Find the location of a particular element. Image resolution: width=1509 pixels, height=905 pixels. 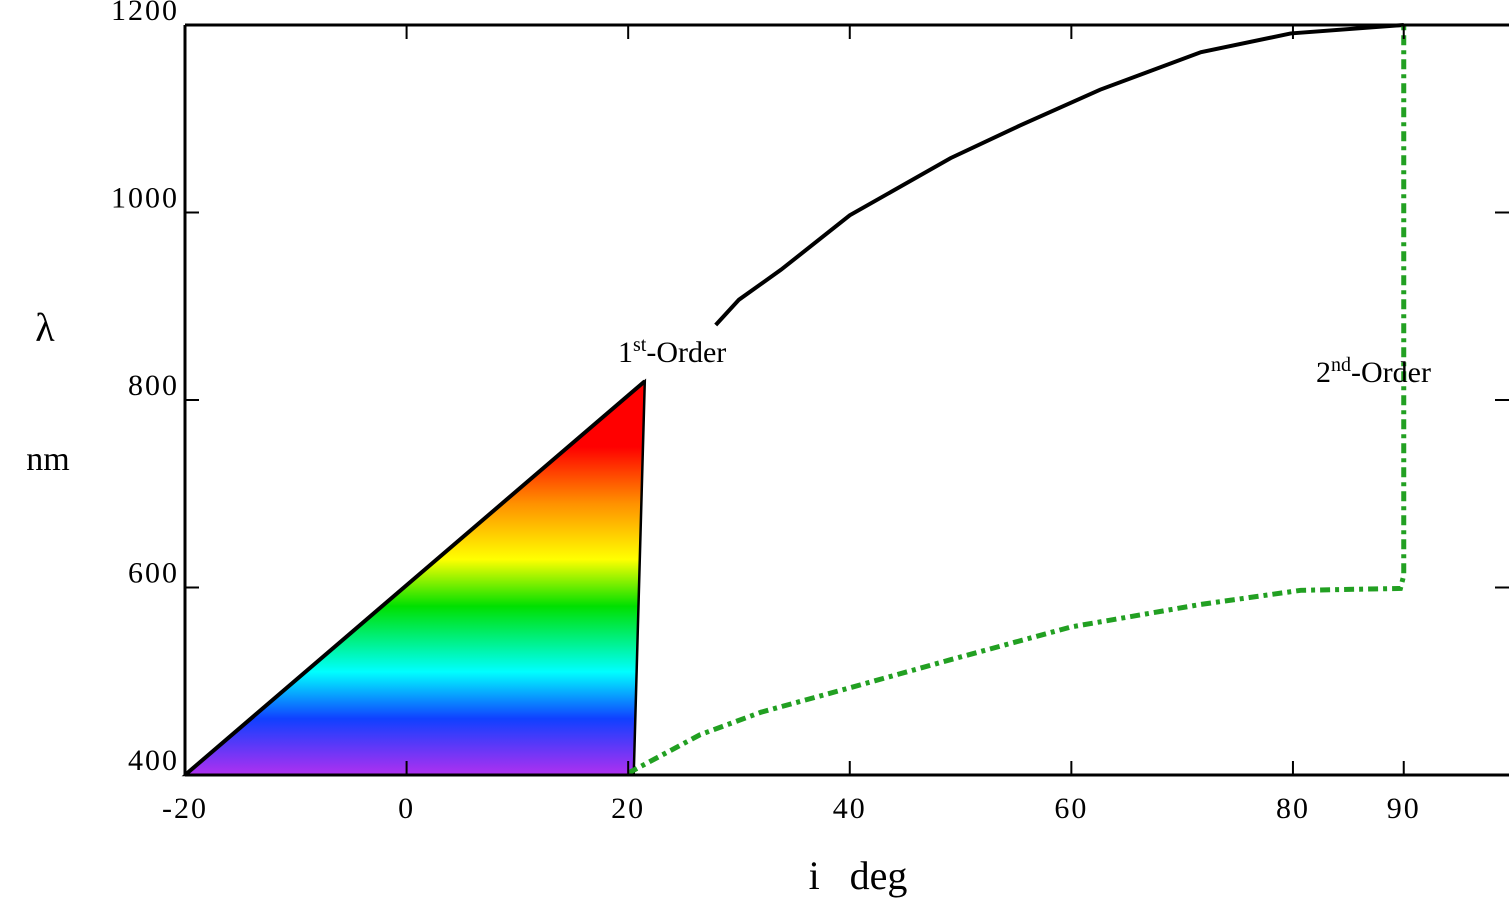

x-tick-label: 80 is located at coordinates (1293, 808).